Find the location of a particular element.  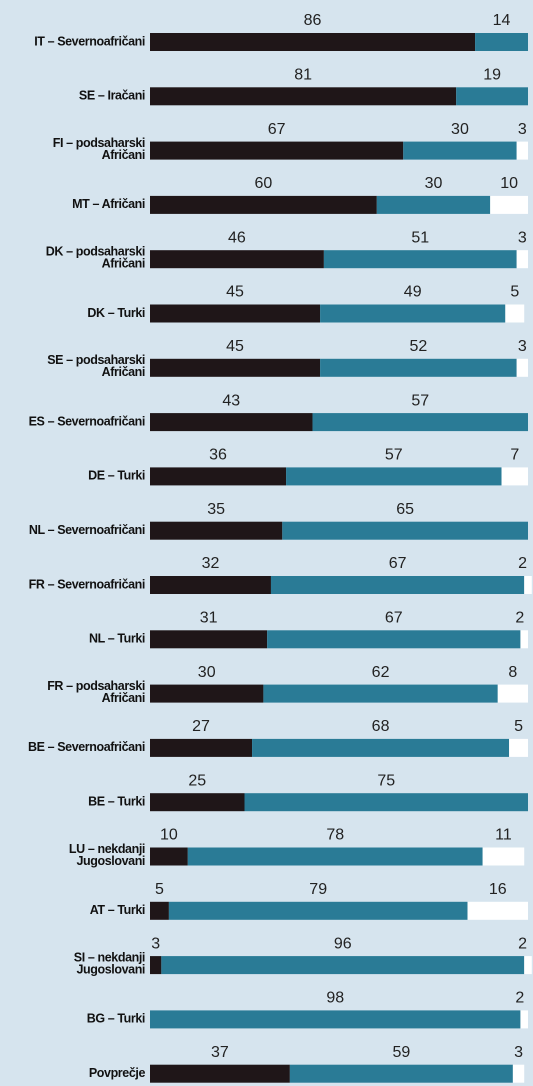

value-label: 5 is located at coordinates (514, 292).